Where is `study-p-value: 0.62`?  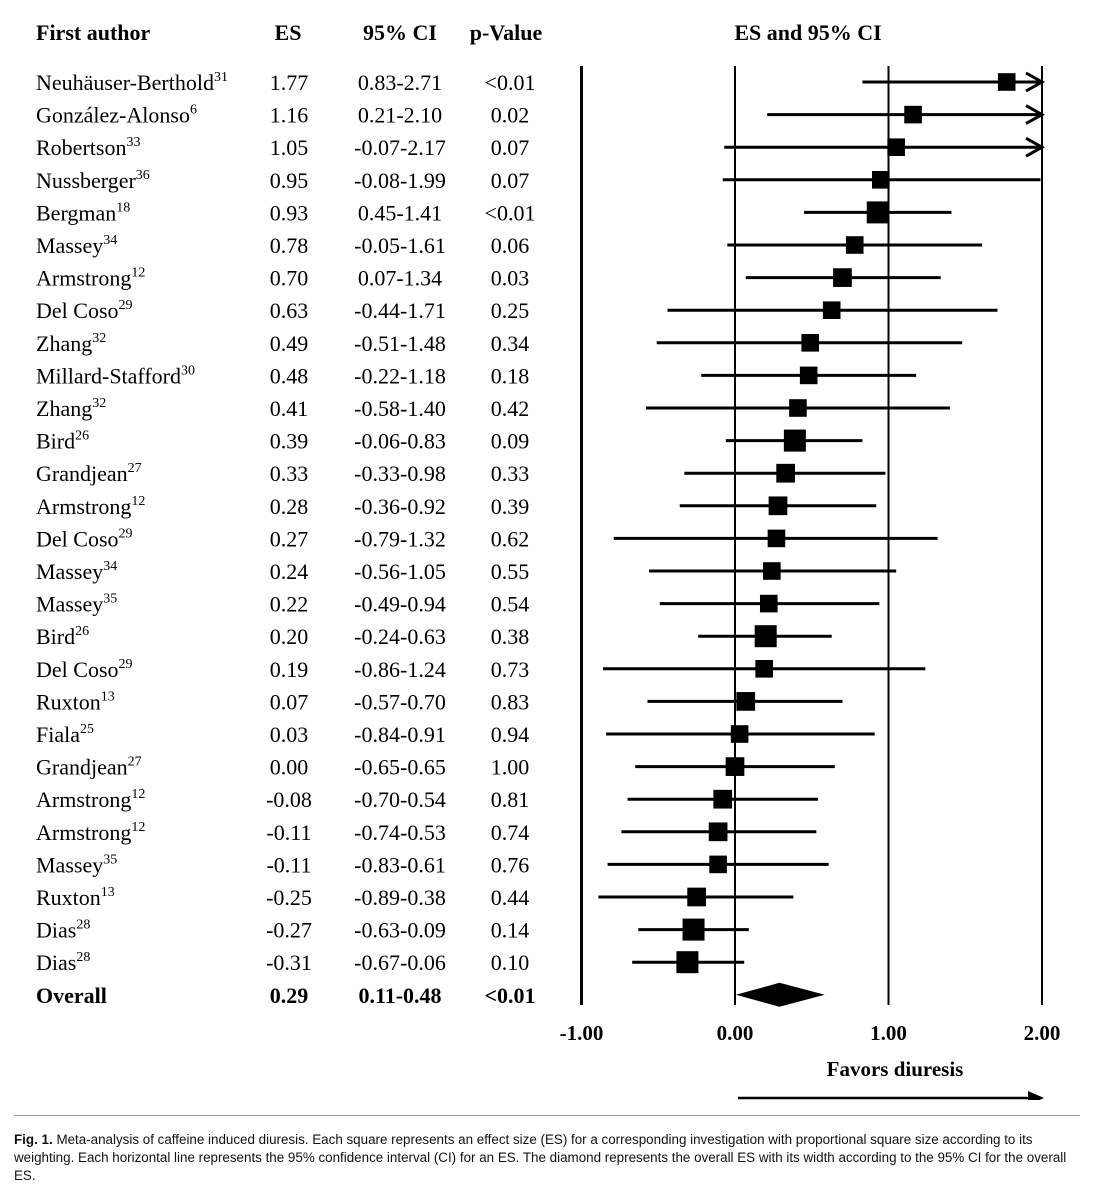 study-p-value: 0.62 is located at coordinates (510, 538).